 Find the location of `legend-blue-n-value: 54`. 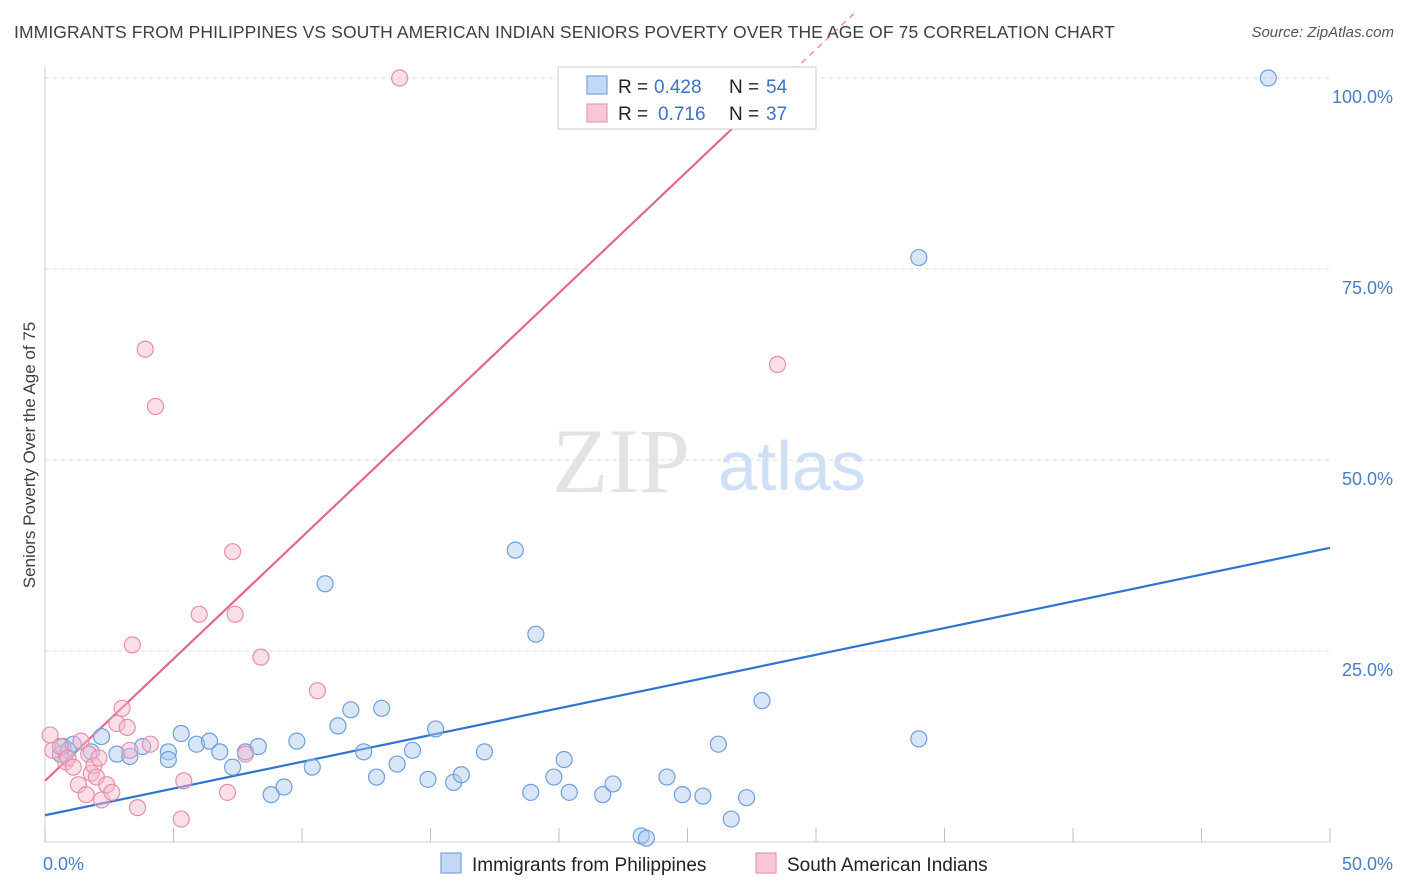

legend-blue-n-value: 54 is located at coordinates (777, 87).